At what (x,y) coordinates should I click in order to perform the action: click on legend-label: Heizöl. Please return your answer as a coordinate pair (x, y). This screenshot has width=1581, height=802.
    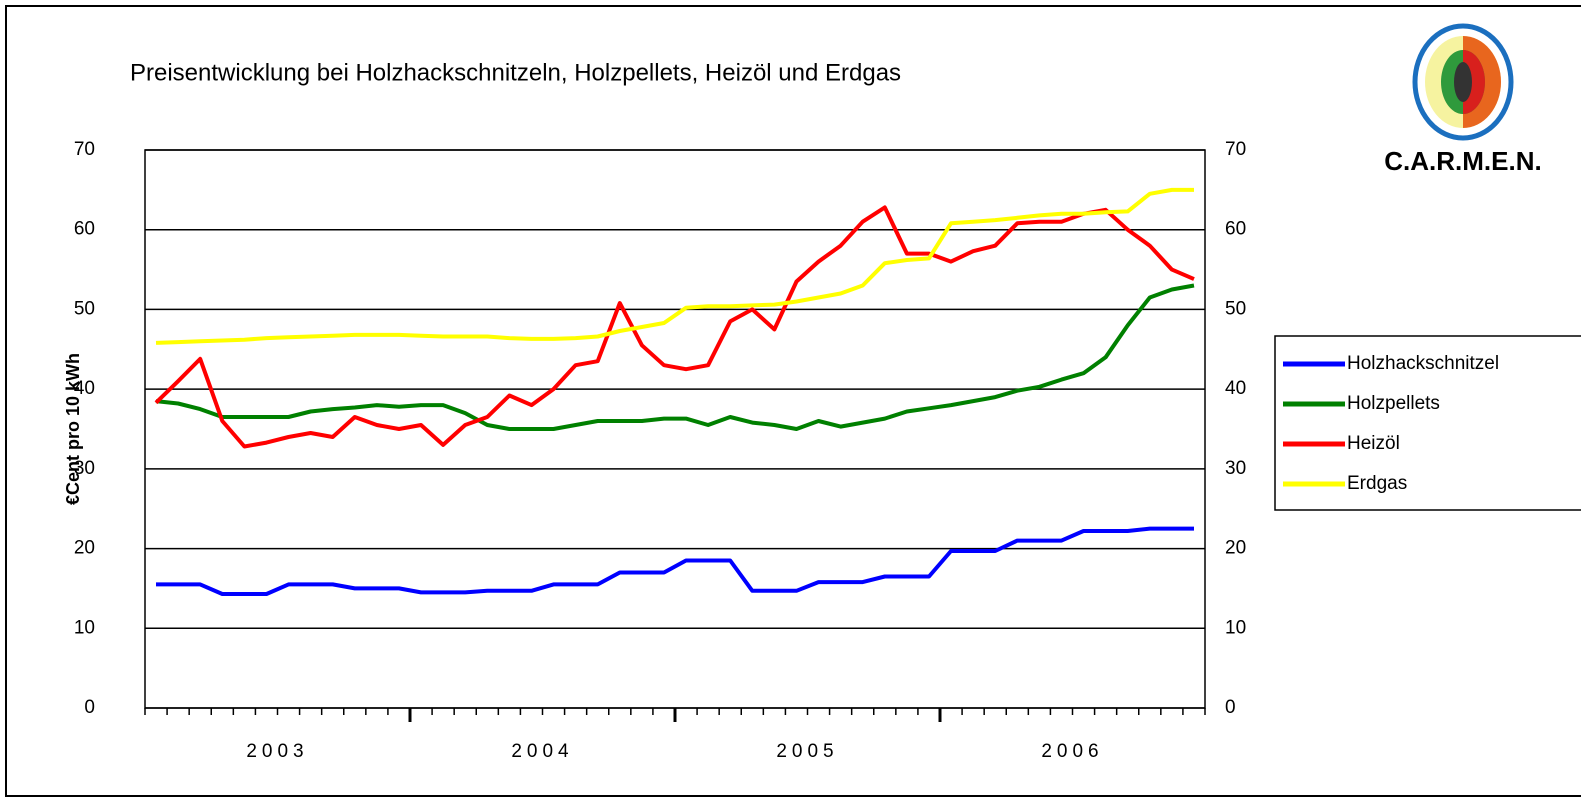
    Looking at the image, I should click on (1373, 443).